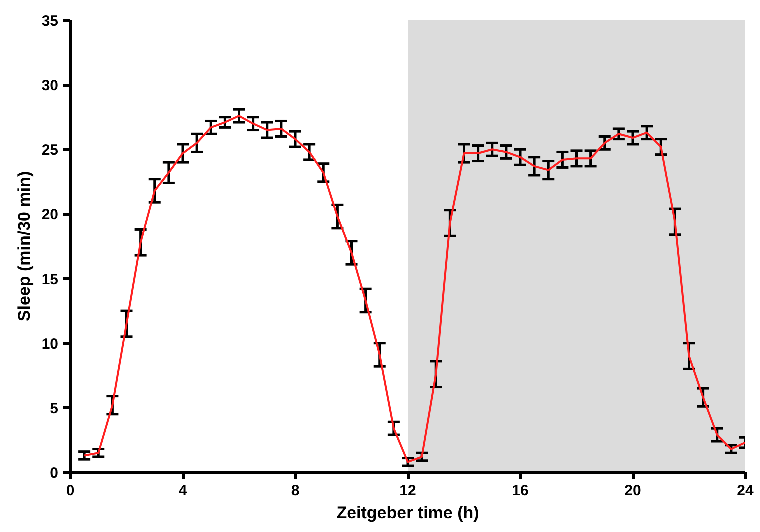 The height and width of the screenshot is (532, 760). What do you see at coordinates (50, 215) in the screenshot?
I see `y-tick-label: 20` at bounding box center [50, 215].